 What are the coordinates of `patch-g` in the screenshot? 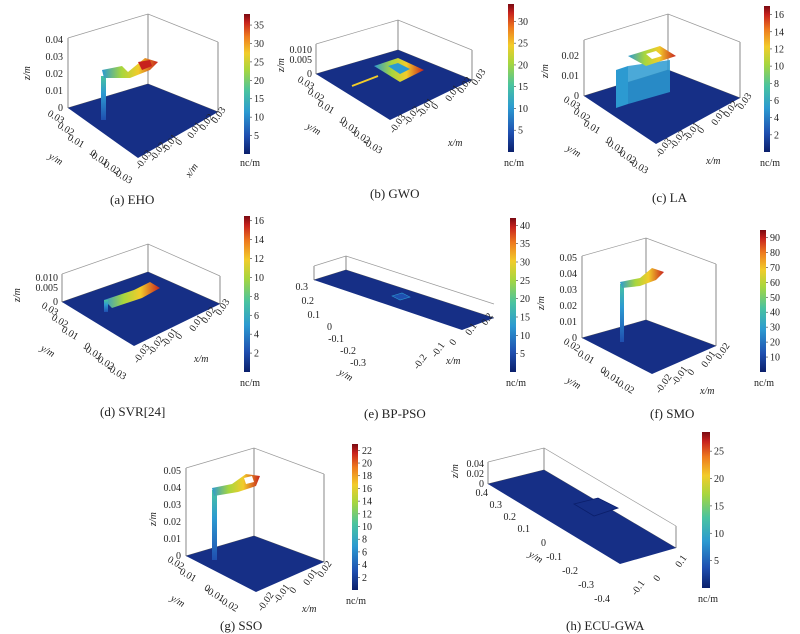 It's located at (236, 485).